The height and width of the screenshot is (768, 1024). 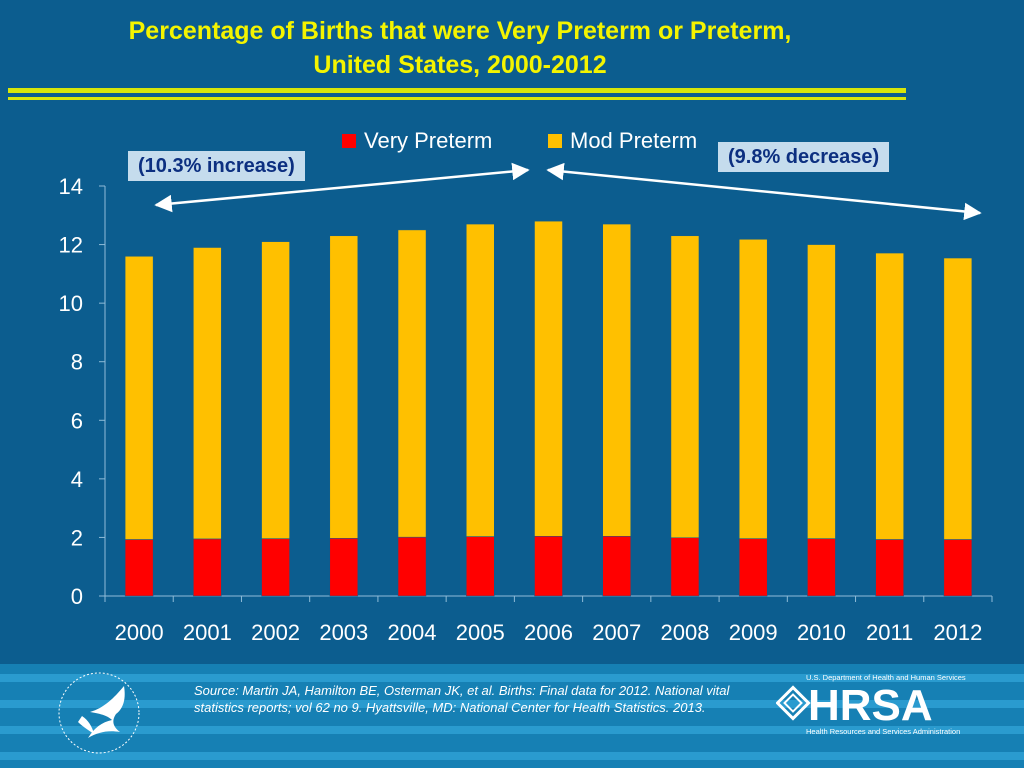 I want to click on trend-arrows, so click(x=568, y=191).